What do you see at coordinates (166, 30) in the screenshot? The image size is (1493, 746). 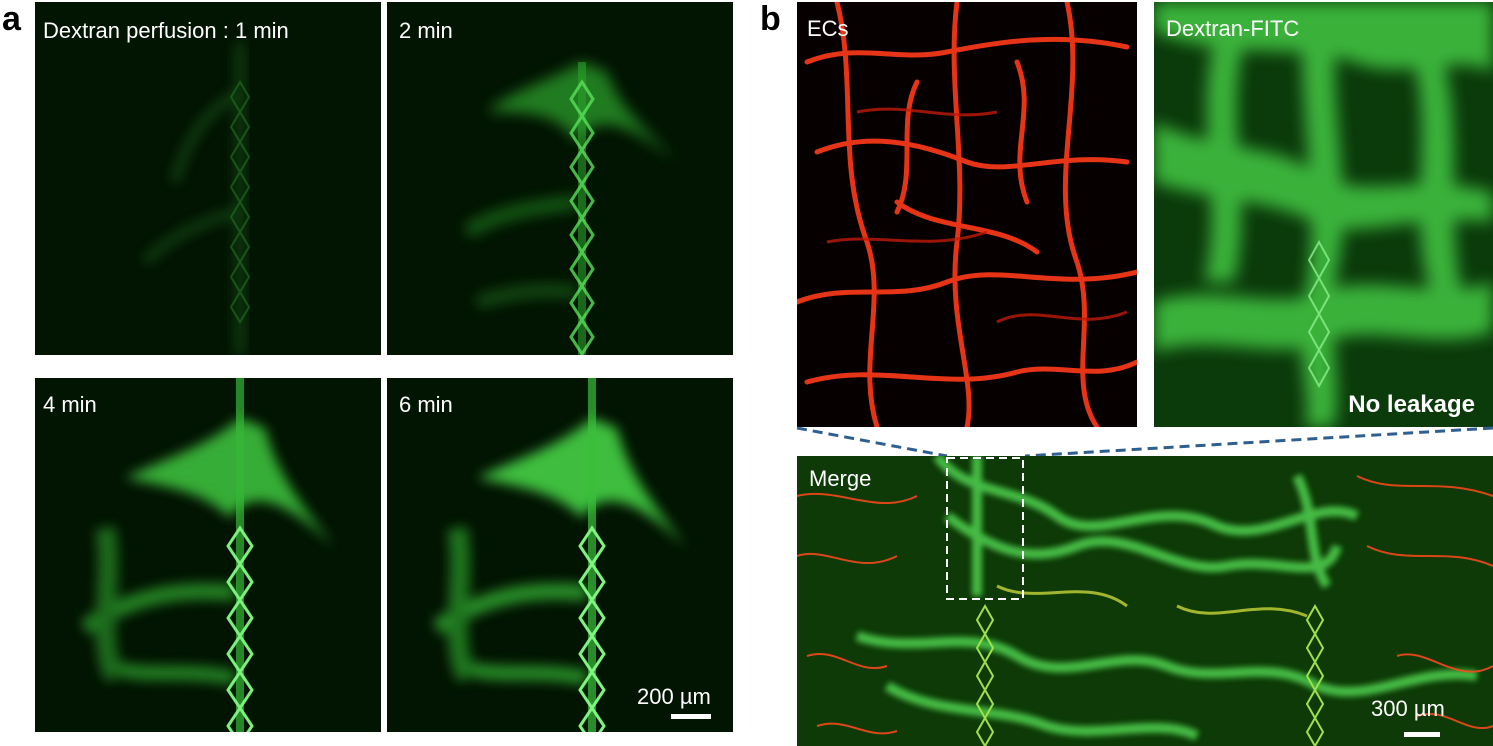 I see `tile-1min-label: Dextran perfusion : 1 min` at bounding box center [166, 30].